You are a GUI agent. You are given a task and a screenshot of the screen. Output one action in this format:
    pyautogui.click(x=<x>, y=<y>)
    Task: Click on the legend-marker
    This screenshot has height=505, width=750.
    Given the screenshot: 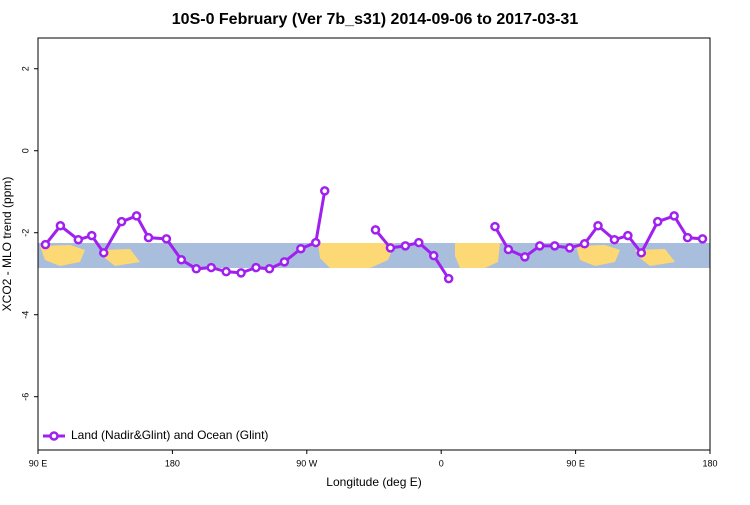 What is the action you would take?
    pyautogui.click(x=54, y=436)
    